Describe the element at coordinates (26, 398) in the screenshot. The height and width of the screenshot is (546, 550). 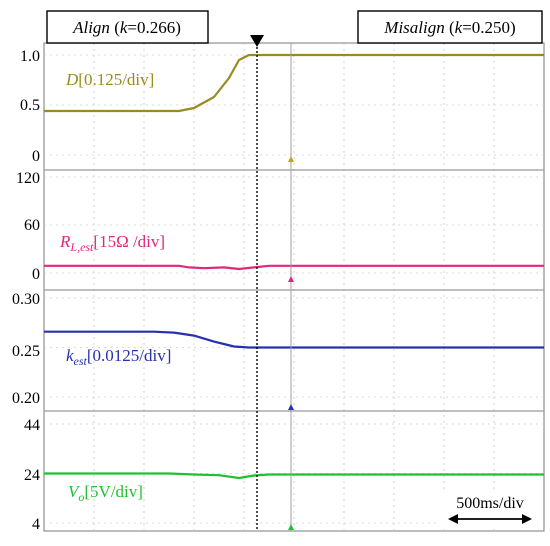
I see `y-tick-label: 0.20` at that location.